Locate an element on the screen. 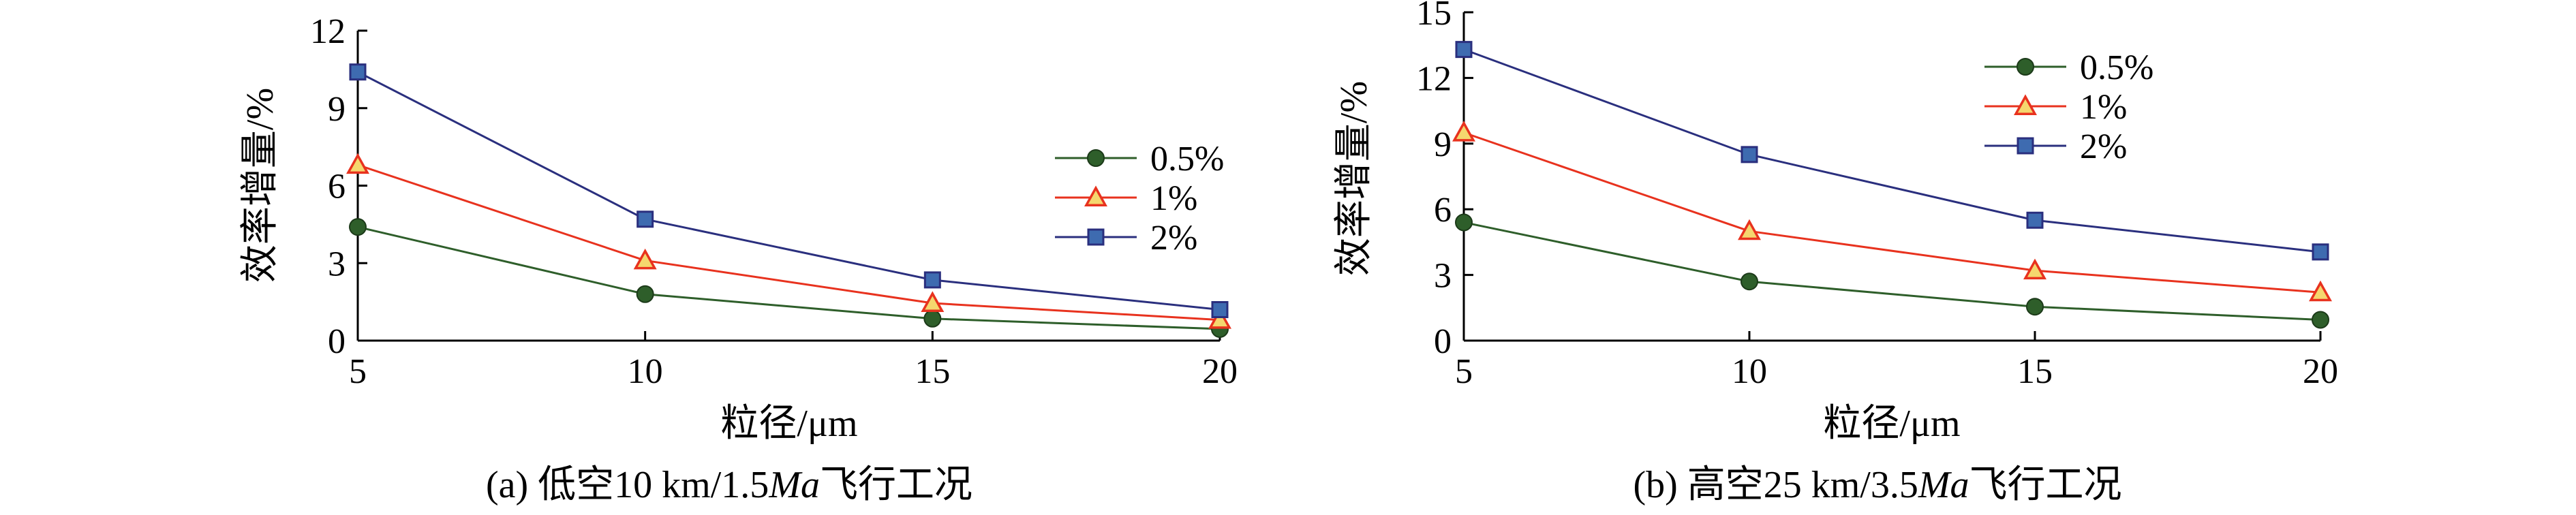 This screenshot has height=515, width=2576. chart-caption: (a) 低空10 km/1.5Ma飞行工况 is located at coordinates (729, 485).